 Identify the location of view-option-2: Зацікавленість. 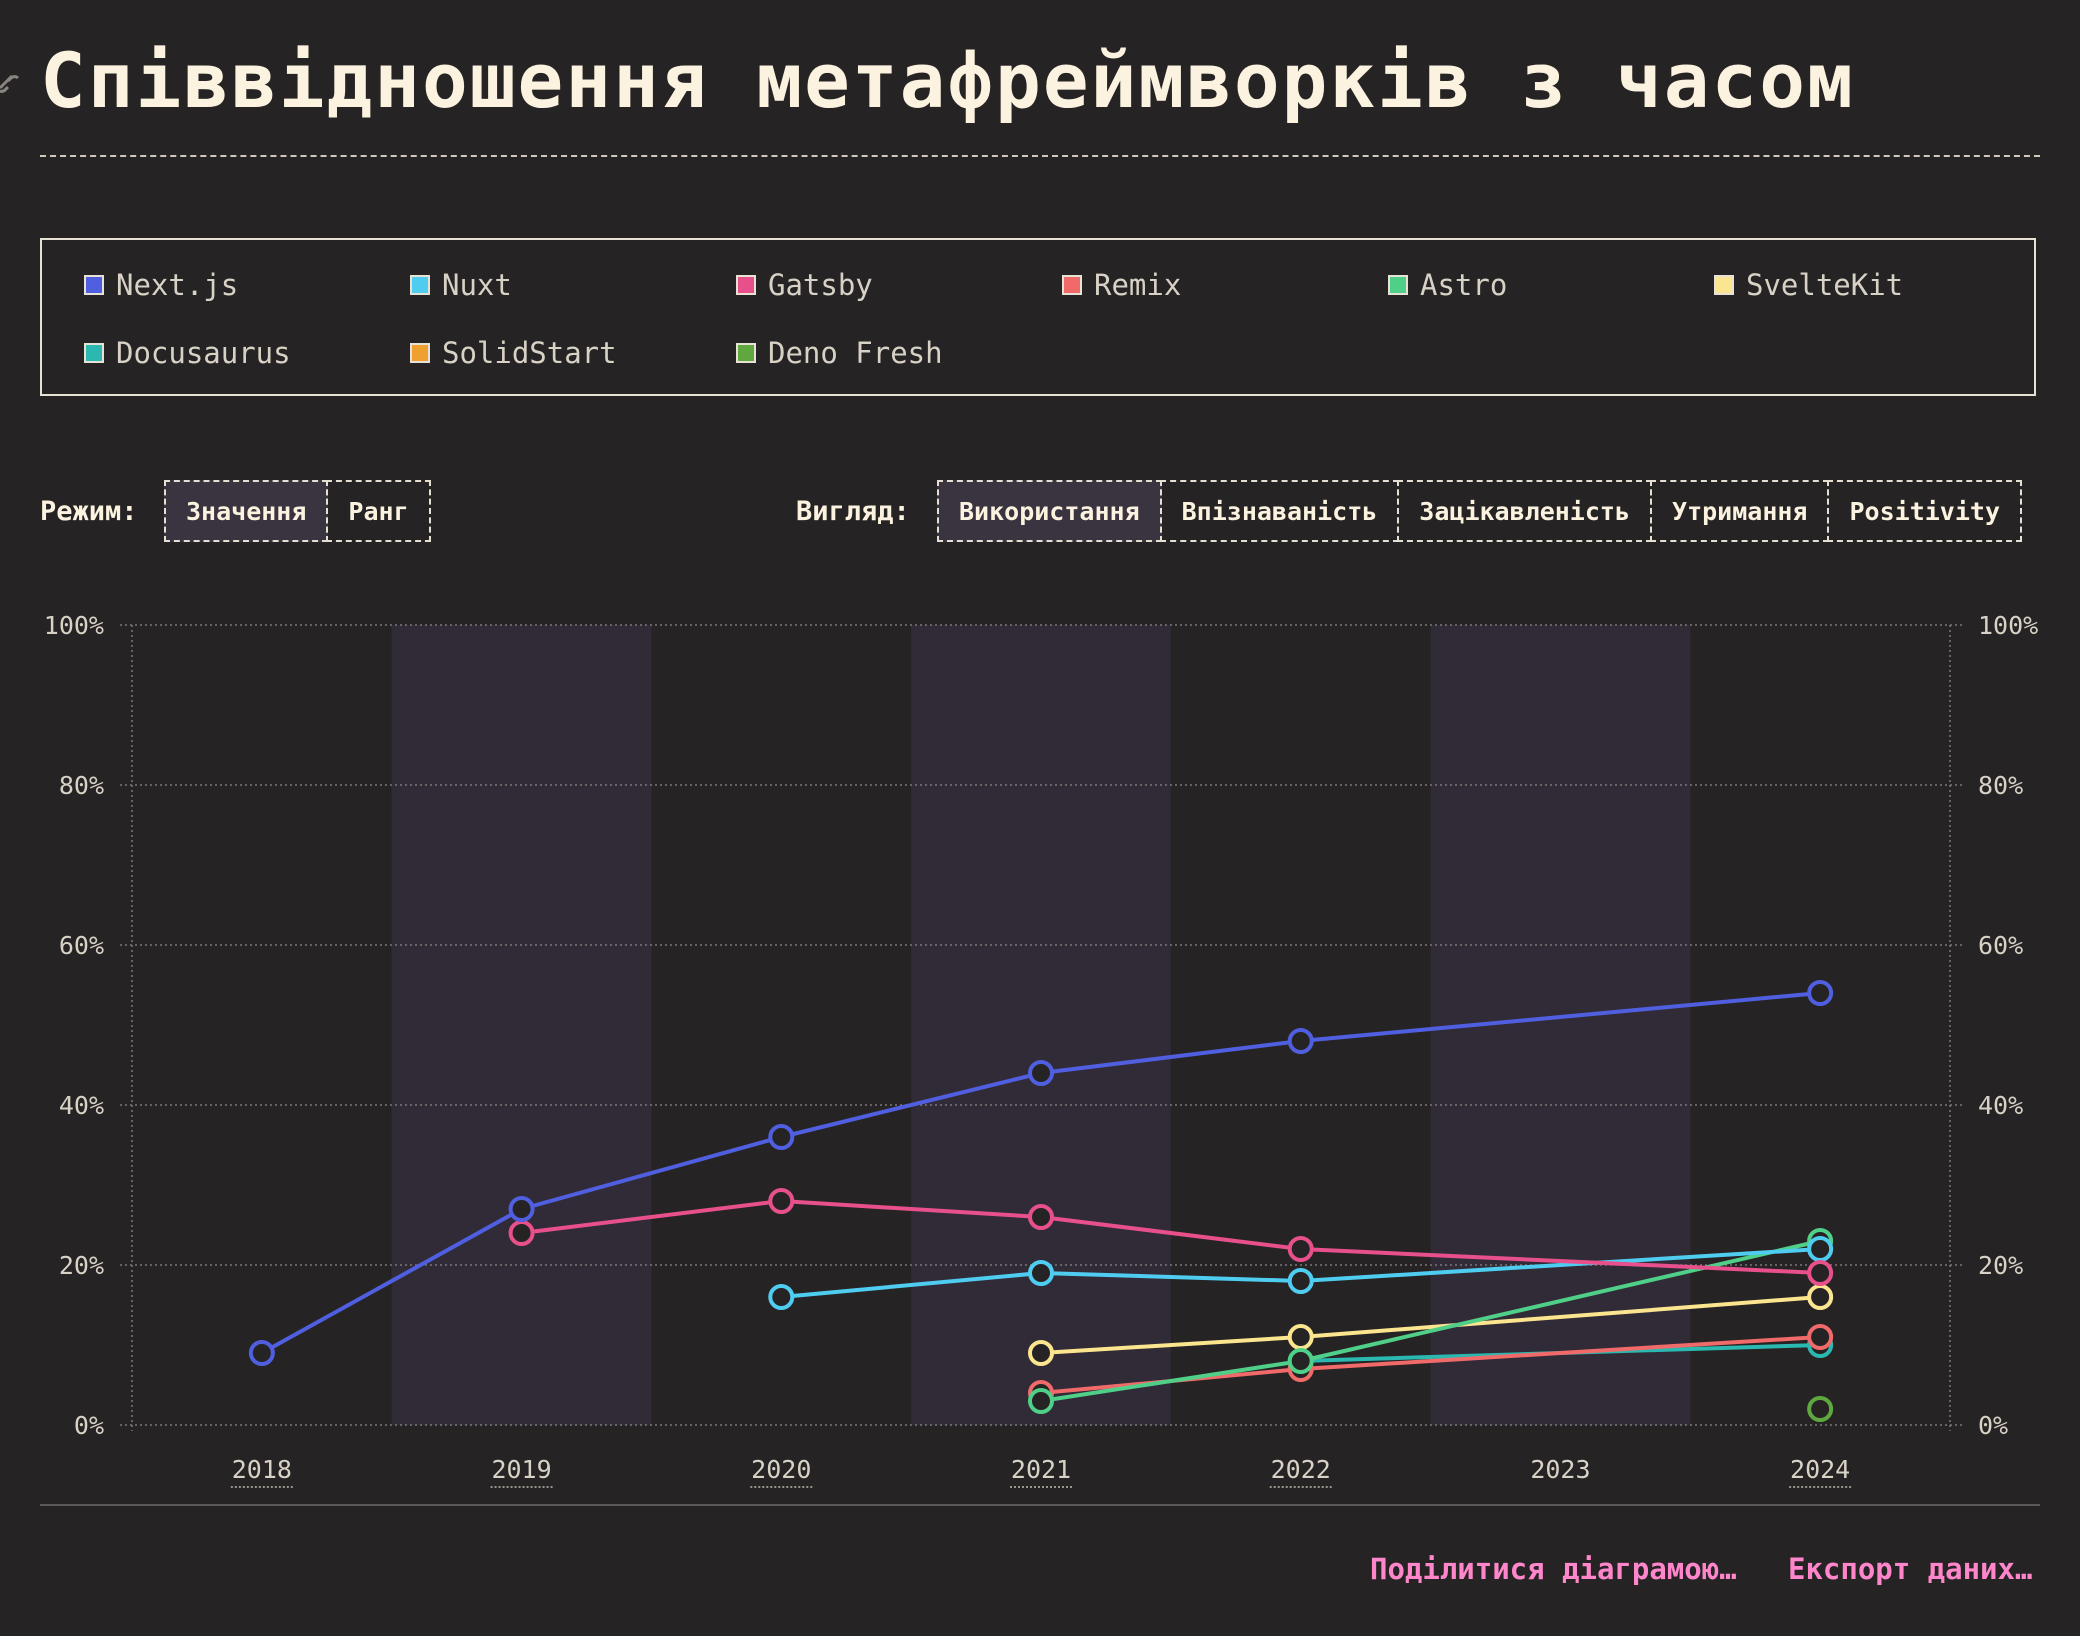
(1525, 511).